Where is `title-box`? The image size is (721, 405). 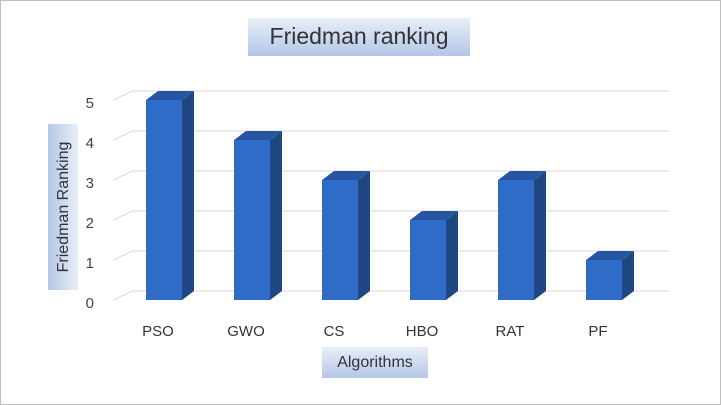
title-box is located at coordinates (359, 37).